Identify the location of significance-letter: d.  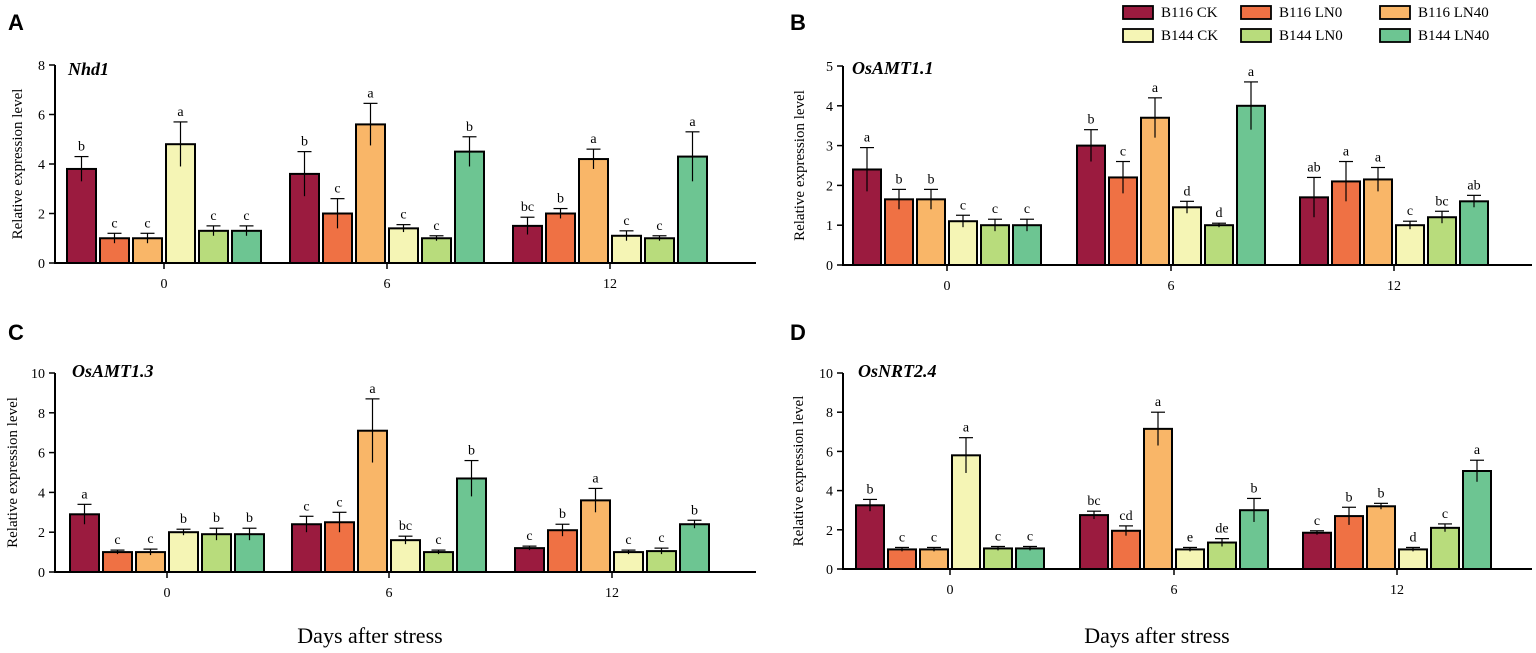
(1219, 213).